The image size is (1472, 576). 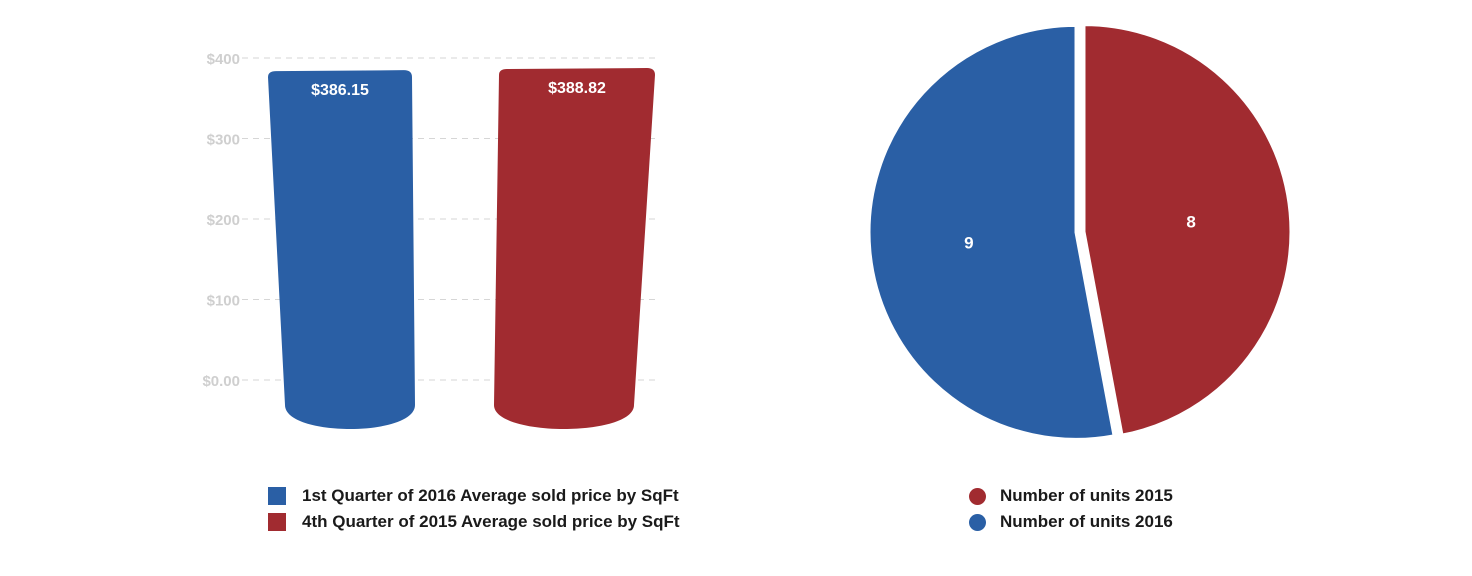 I want to click on bar-y-axis: $0.00 $100 $200 $300 $400, so click(x=221, y=220).